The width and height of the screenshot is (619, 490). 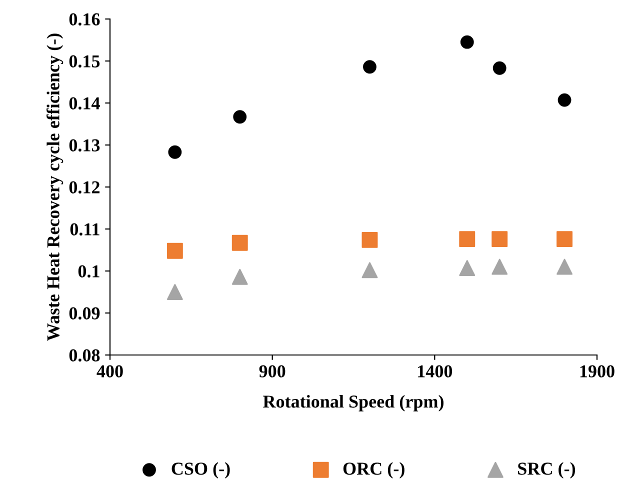 What do you see at coordinates (353, 403) in the screenshot?
I see `x-axis-title: Rotational Speed (rpm)` at bounding box center [353, 403].